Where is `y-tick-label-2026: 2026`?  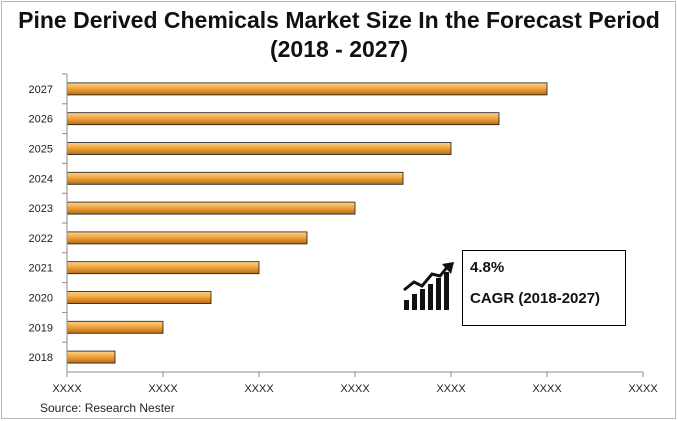 y-tick-label-2026: 2026 is located at coordinates (41, 120).